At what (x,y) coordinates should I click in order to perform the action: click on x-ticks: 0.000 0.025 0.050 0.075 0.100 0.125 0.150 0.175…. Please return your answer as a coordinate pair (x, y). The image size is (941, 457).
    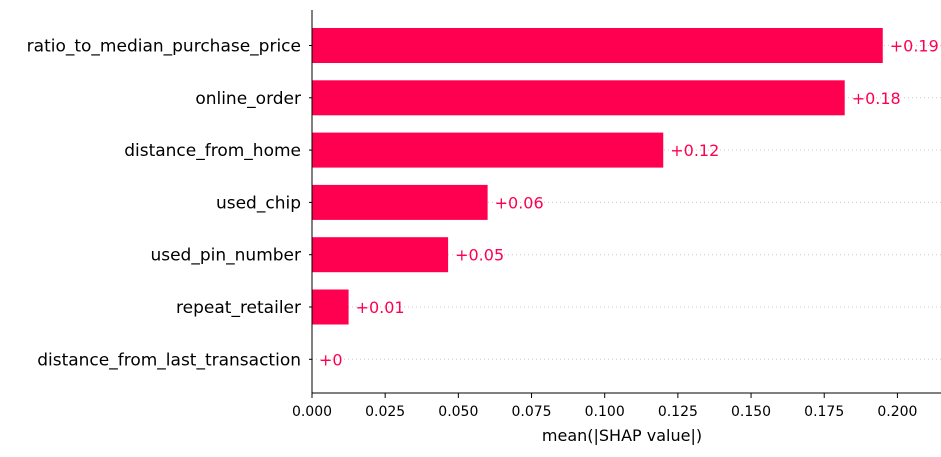
    Looking at the image, I should click on (604, 406).